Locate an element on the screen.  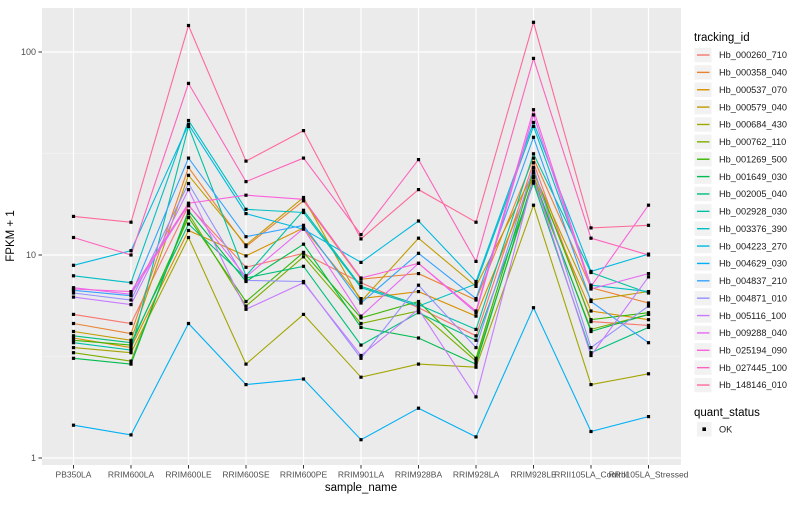
legend-item: Hb_000537_070 is located at coordinates (740, 89).